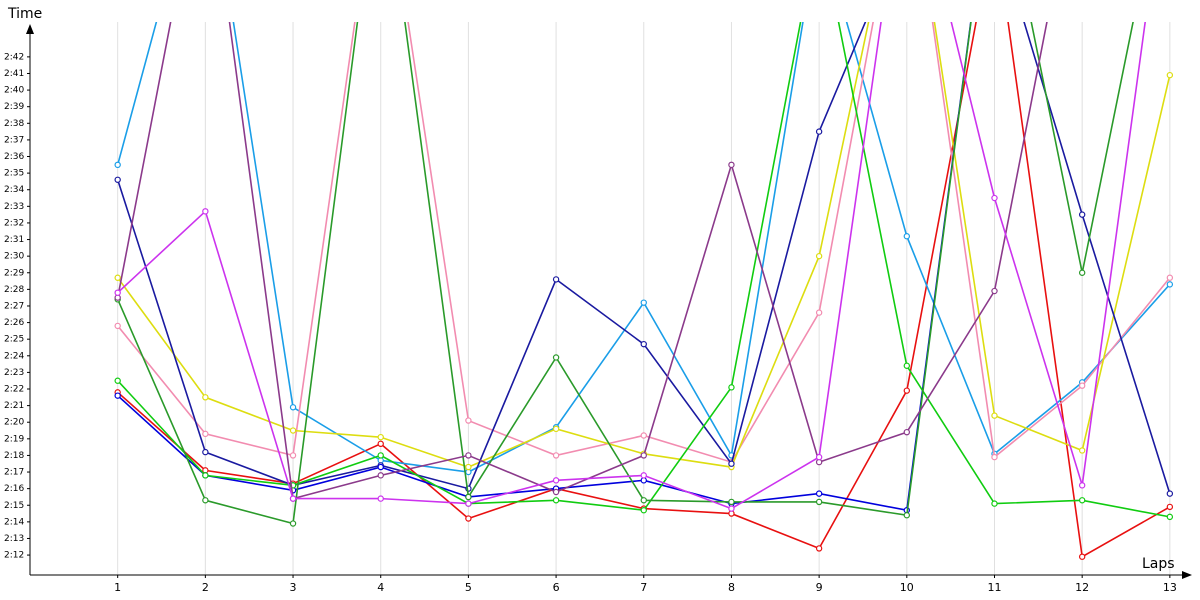 This screenshot has width=1200, height=600. What do you see at coordinates (14, 456) in the screenshot?
I see `y-tick-label: 2:18` at bounding box center [14, 456].